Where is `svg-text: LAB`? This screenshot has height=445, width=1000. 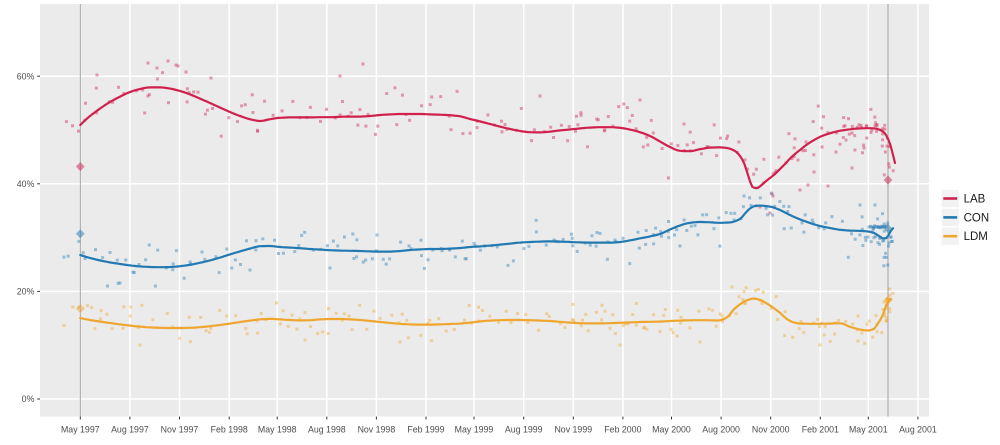
svg-text: LAB is located at coordinates (975, 199).